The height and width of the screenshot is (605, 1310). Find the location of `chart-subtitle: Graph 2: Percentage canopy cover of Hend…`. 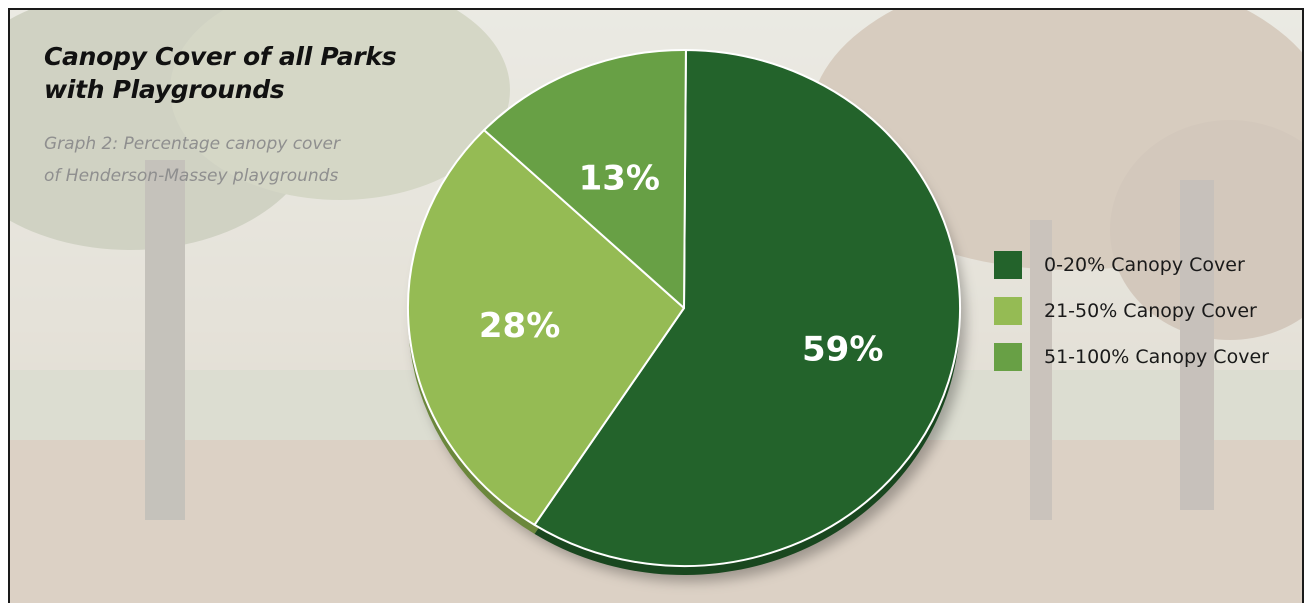

chart-subtitle: Graph 2: Percentage canopy cover of Hend… is located at coordinates (192, 160).